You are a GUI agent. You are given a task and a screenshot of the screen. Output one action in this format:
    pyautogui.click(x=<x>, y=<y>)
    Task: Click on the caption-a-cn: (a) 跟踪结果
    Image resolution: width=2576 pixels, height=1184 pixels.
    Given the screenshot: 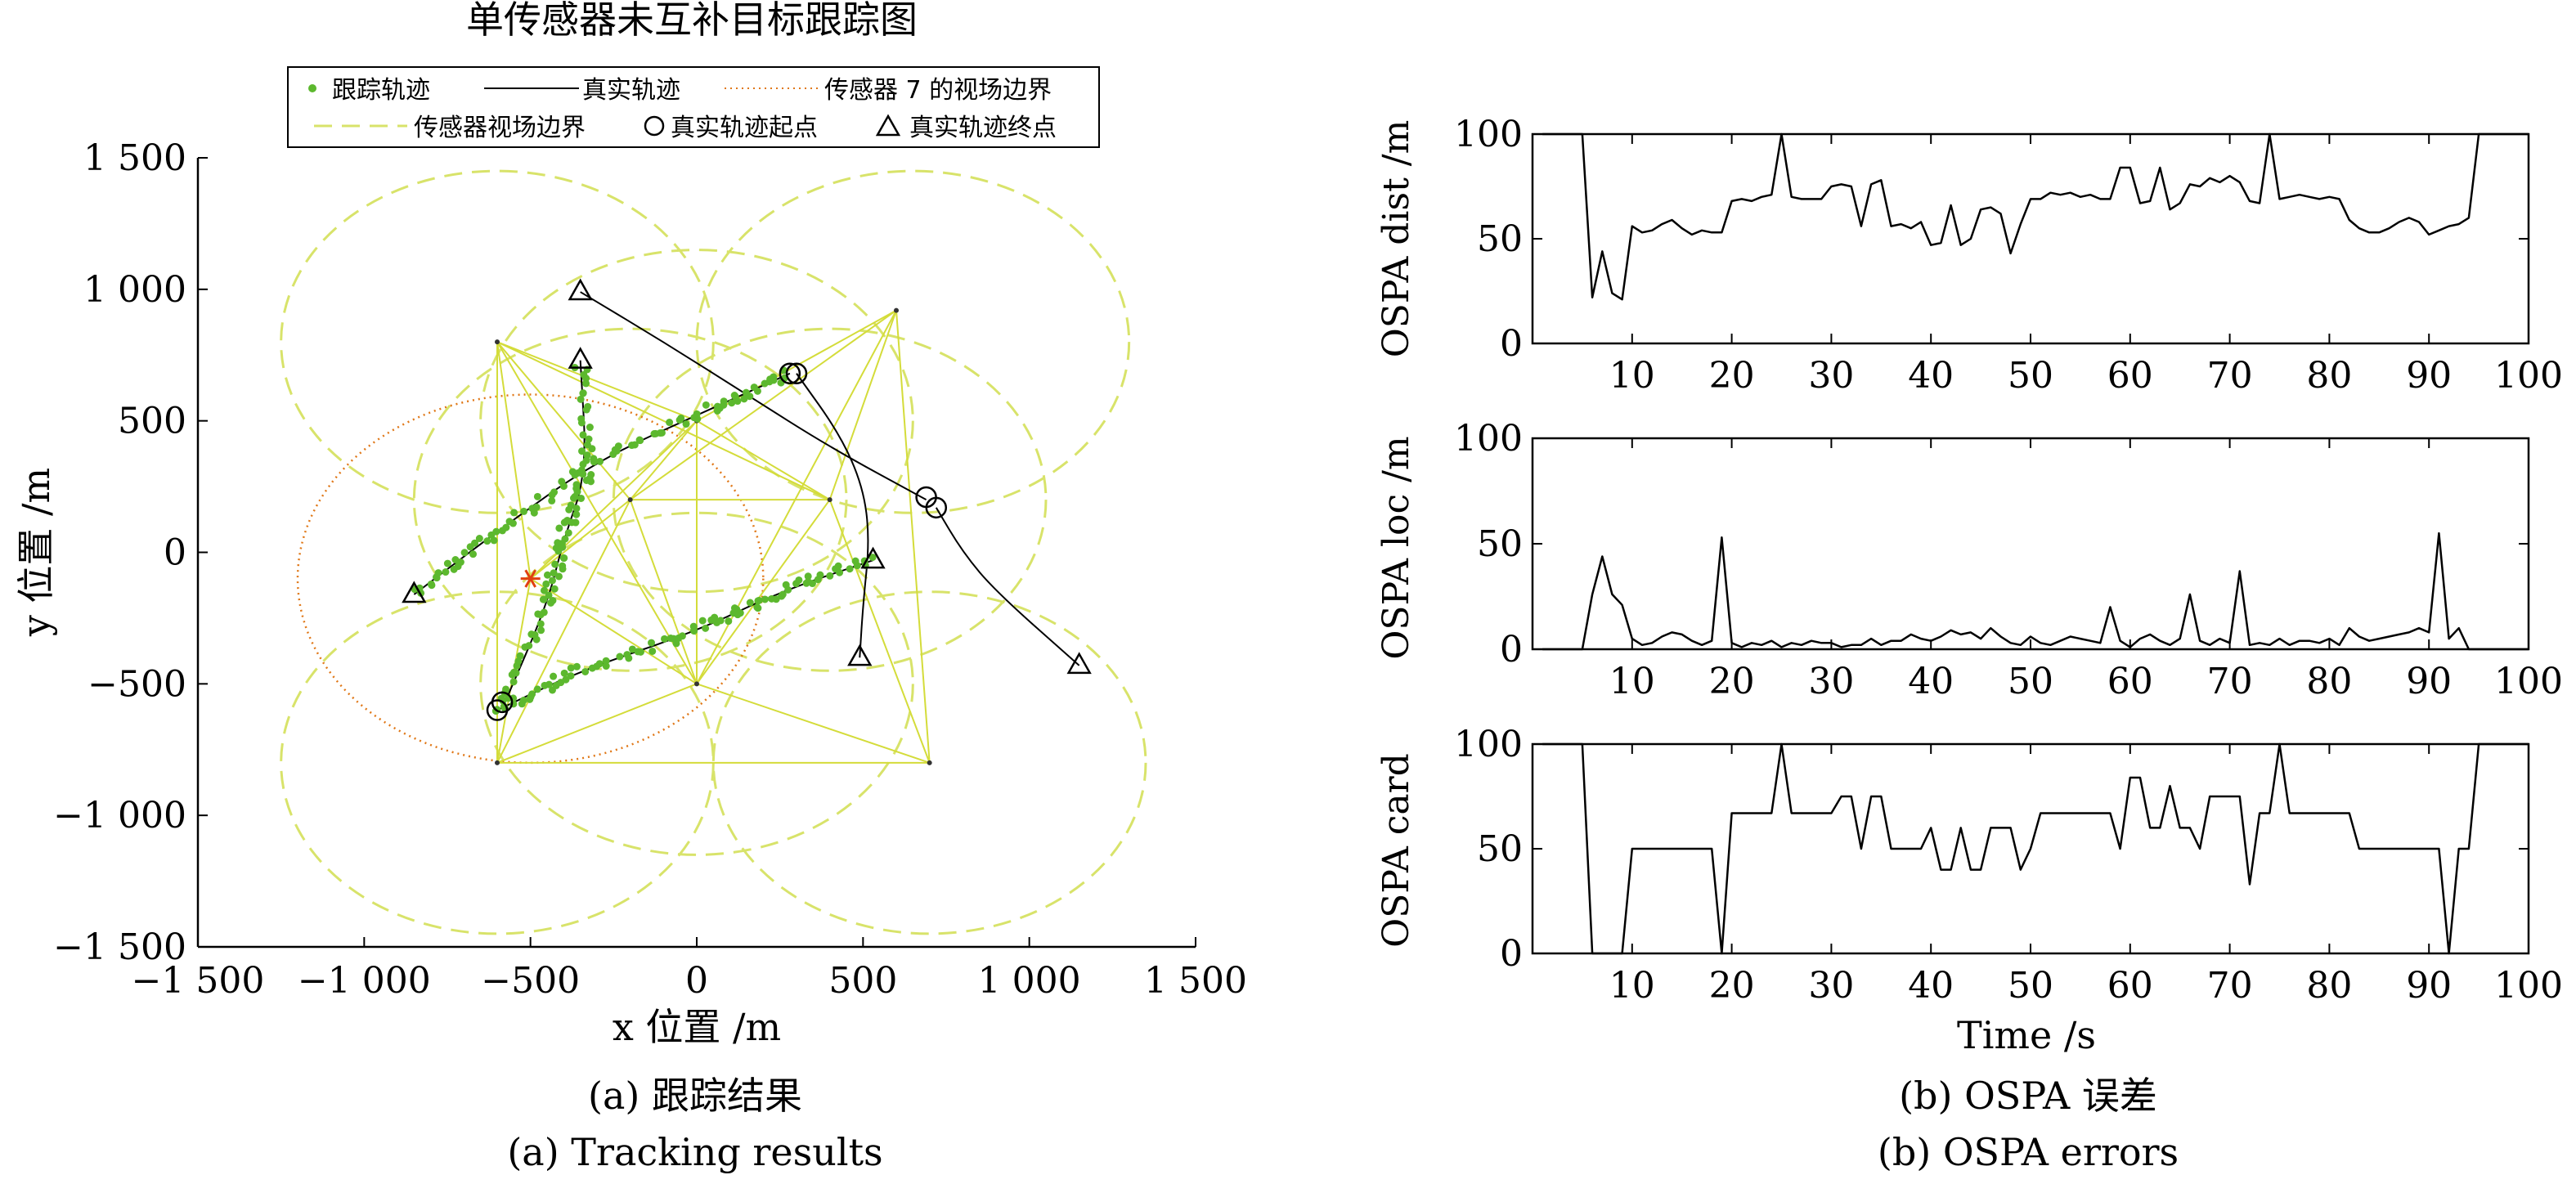 What is the action you would take?
    pyautogui.click(x=695, y=1096)
    